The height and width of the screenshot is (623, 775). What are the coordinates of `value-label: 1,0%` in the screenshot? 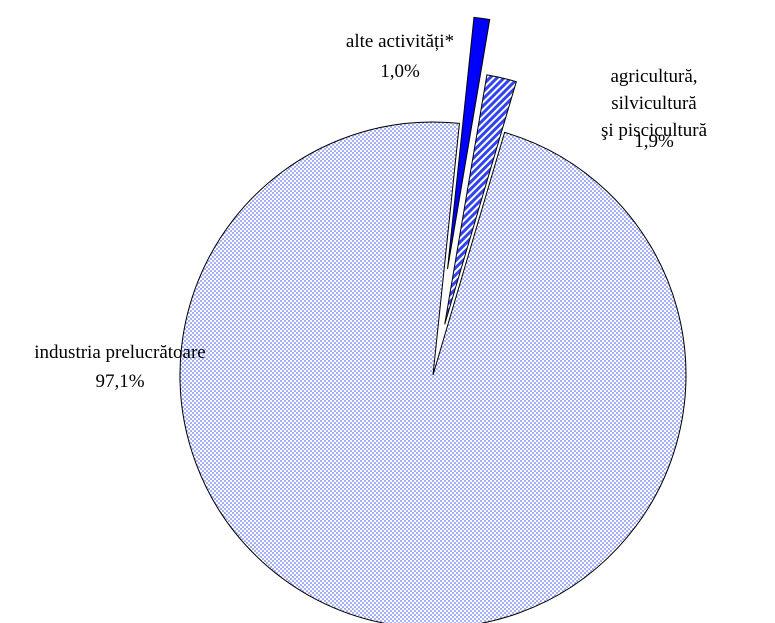 It's located at (400, 71).